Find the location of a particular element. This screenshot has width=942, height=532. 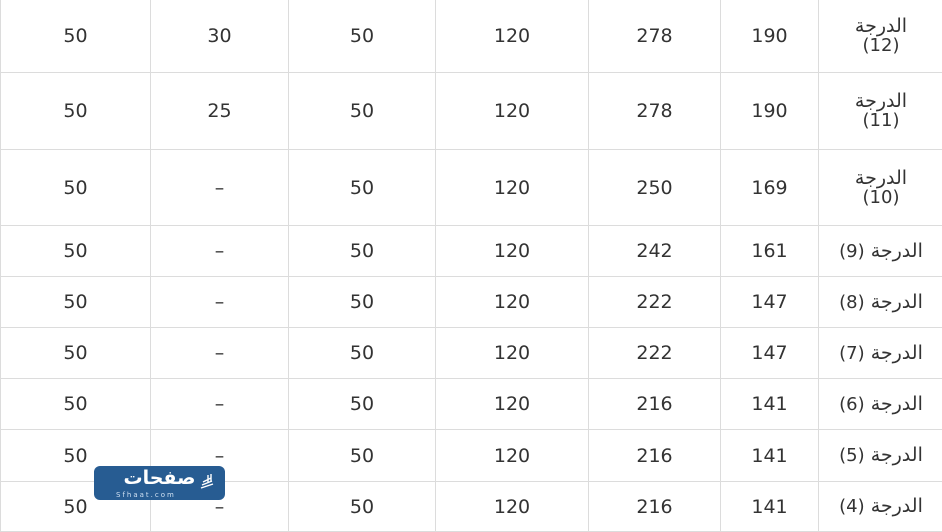

table-row: 50–50 120 250 169 الدرجة (10) is located at coordinates (471, 187).